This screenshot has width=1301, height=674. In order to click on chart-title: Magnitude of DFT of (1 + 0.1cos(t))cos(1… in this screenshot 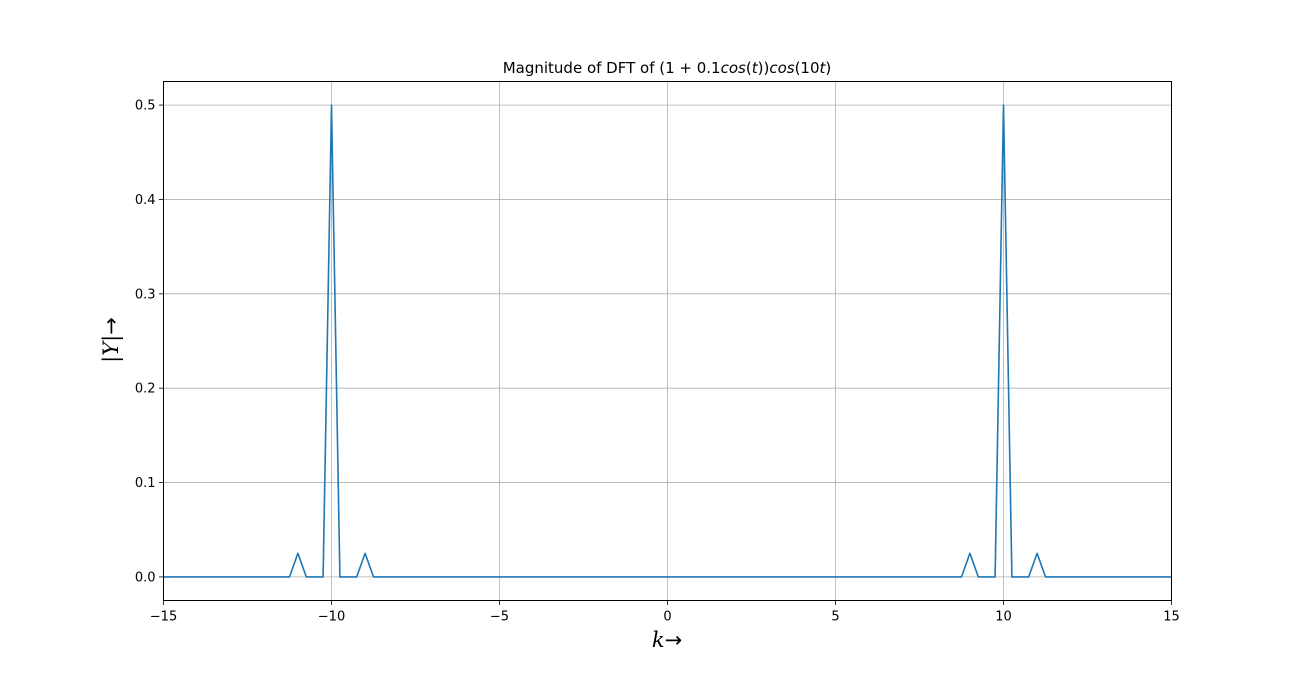, I will do `click(667, 68)`.